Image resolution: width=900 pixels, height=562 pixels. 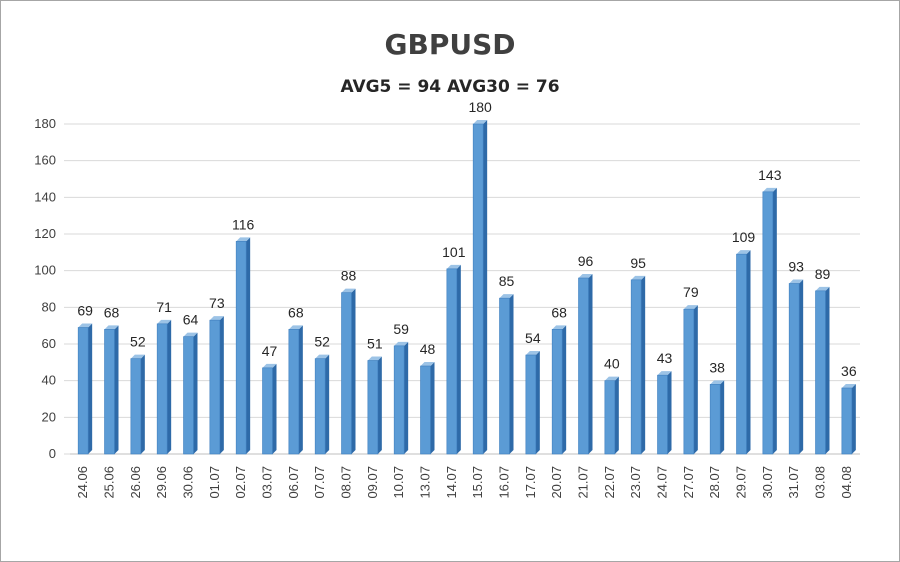 What do you see at coordinates (401, 329) in the screenshot?
I see `data-label: 59` at bounding box center [401, 329].